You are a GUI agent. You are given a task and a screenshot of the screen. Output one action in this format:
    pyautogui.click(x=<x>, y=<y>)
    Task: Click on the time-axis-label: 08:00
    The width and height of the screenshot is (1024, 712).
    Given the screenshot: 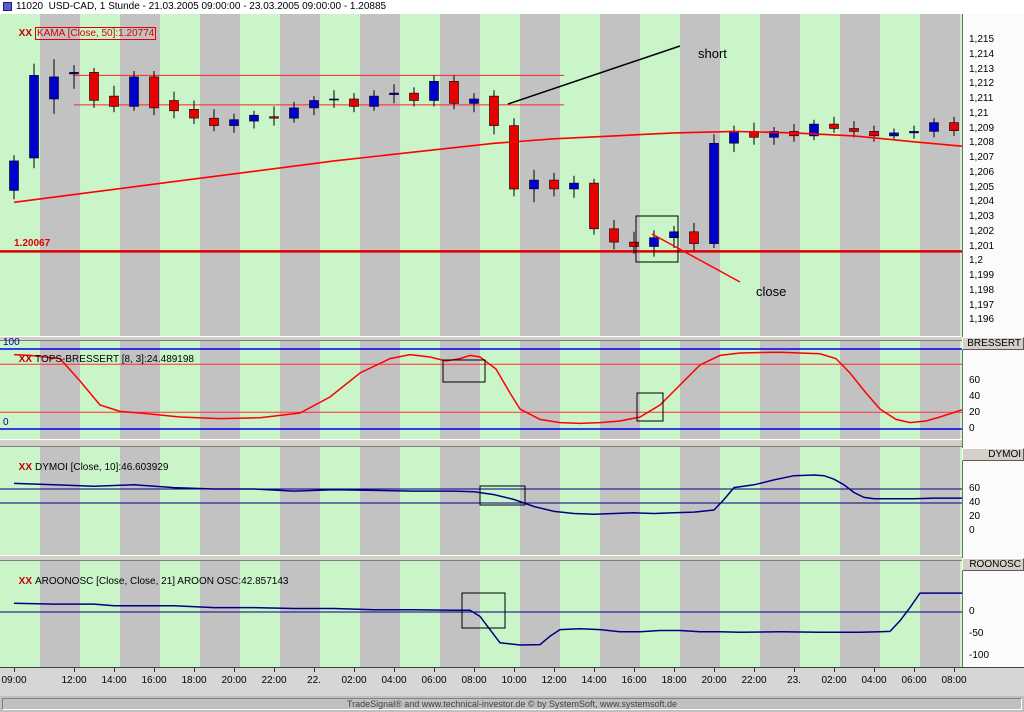 What is the action you would take?
    pyautogui.click(x=954, y=680)
    